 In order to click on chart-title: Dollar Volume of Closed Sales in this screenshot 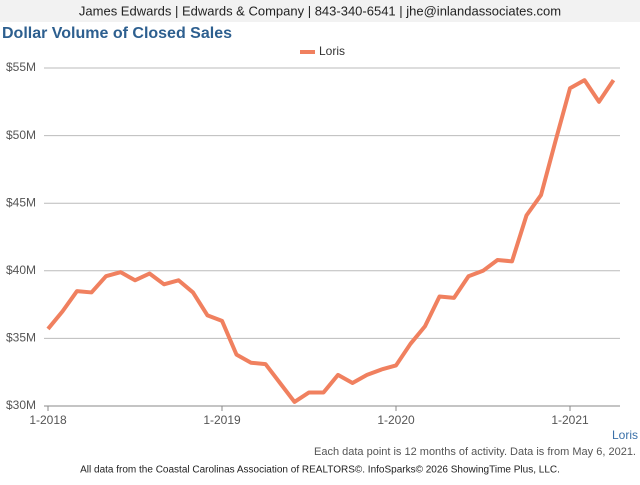, I will do `click(117, 33)`.